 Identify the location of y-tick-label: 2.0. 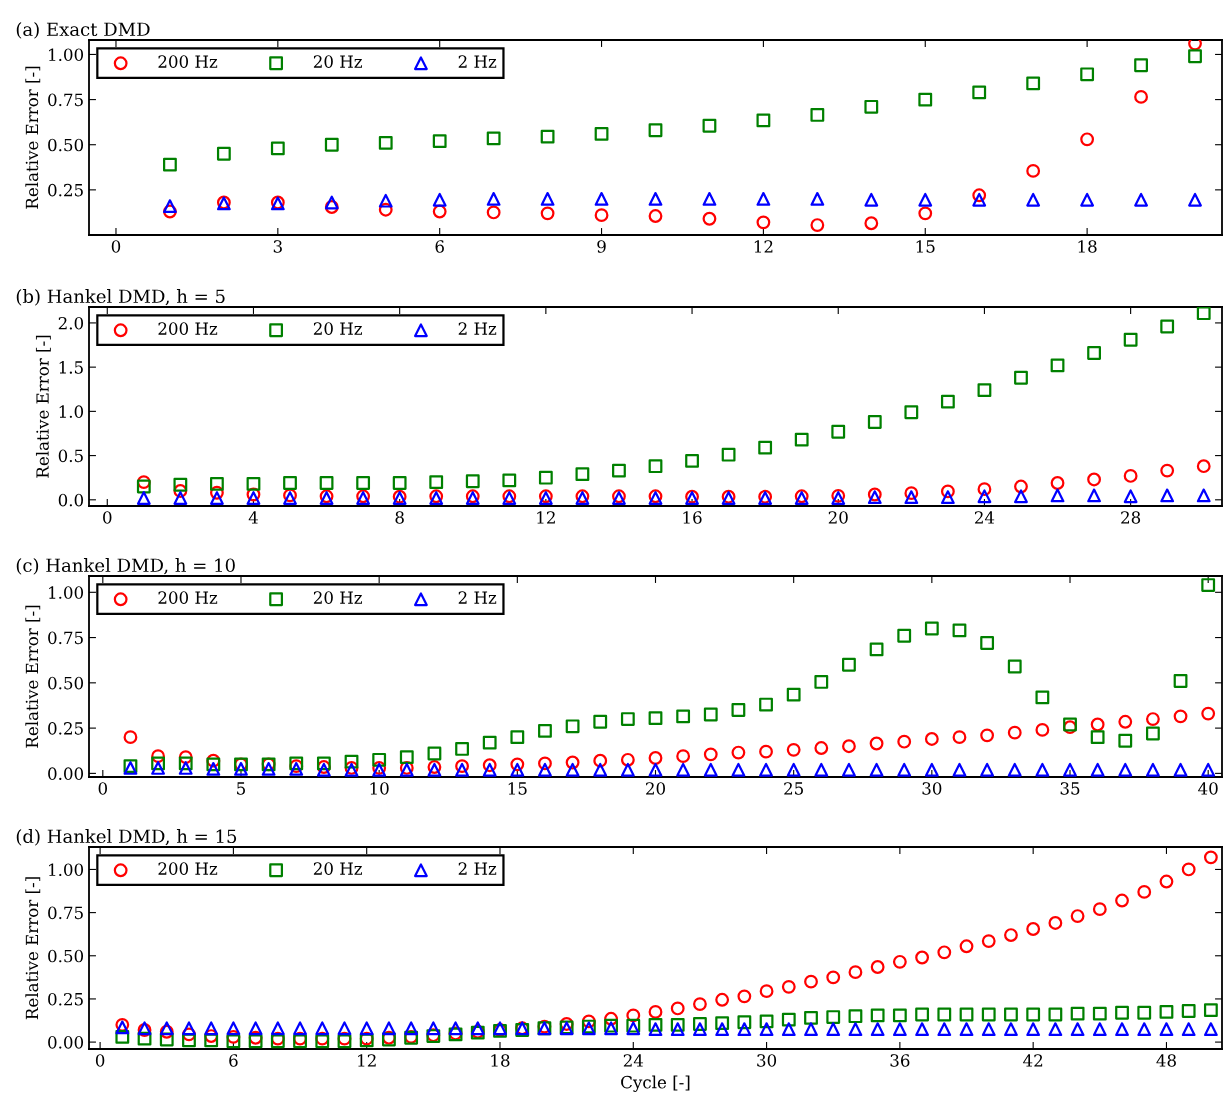
(71, 323).